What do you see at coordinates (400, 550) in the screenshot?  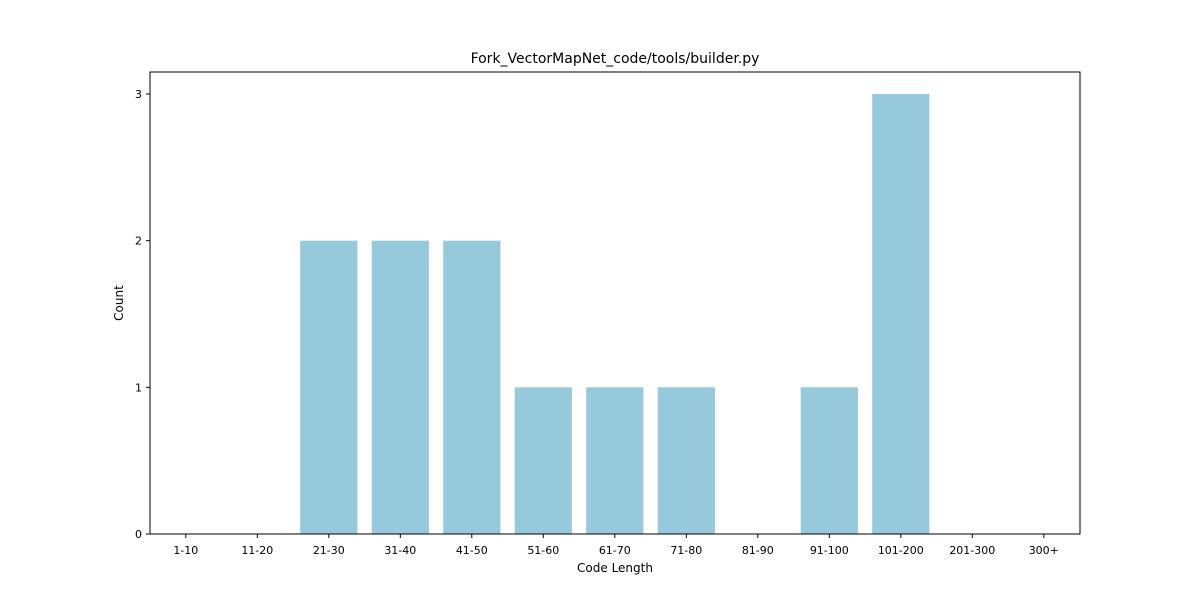 I see `x-tick-label: 31-40` at bounding box center [400, 550].